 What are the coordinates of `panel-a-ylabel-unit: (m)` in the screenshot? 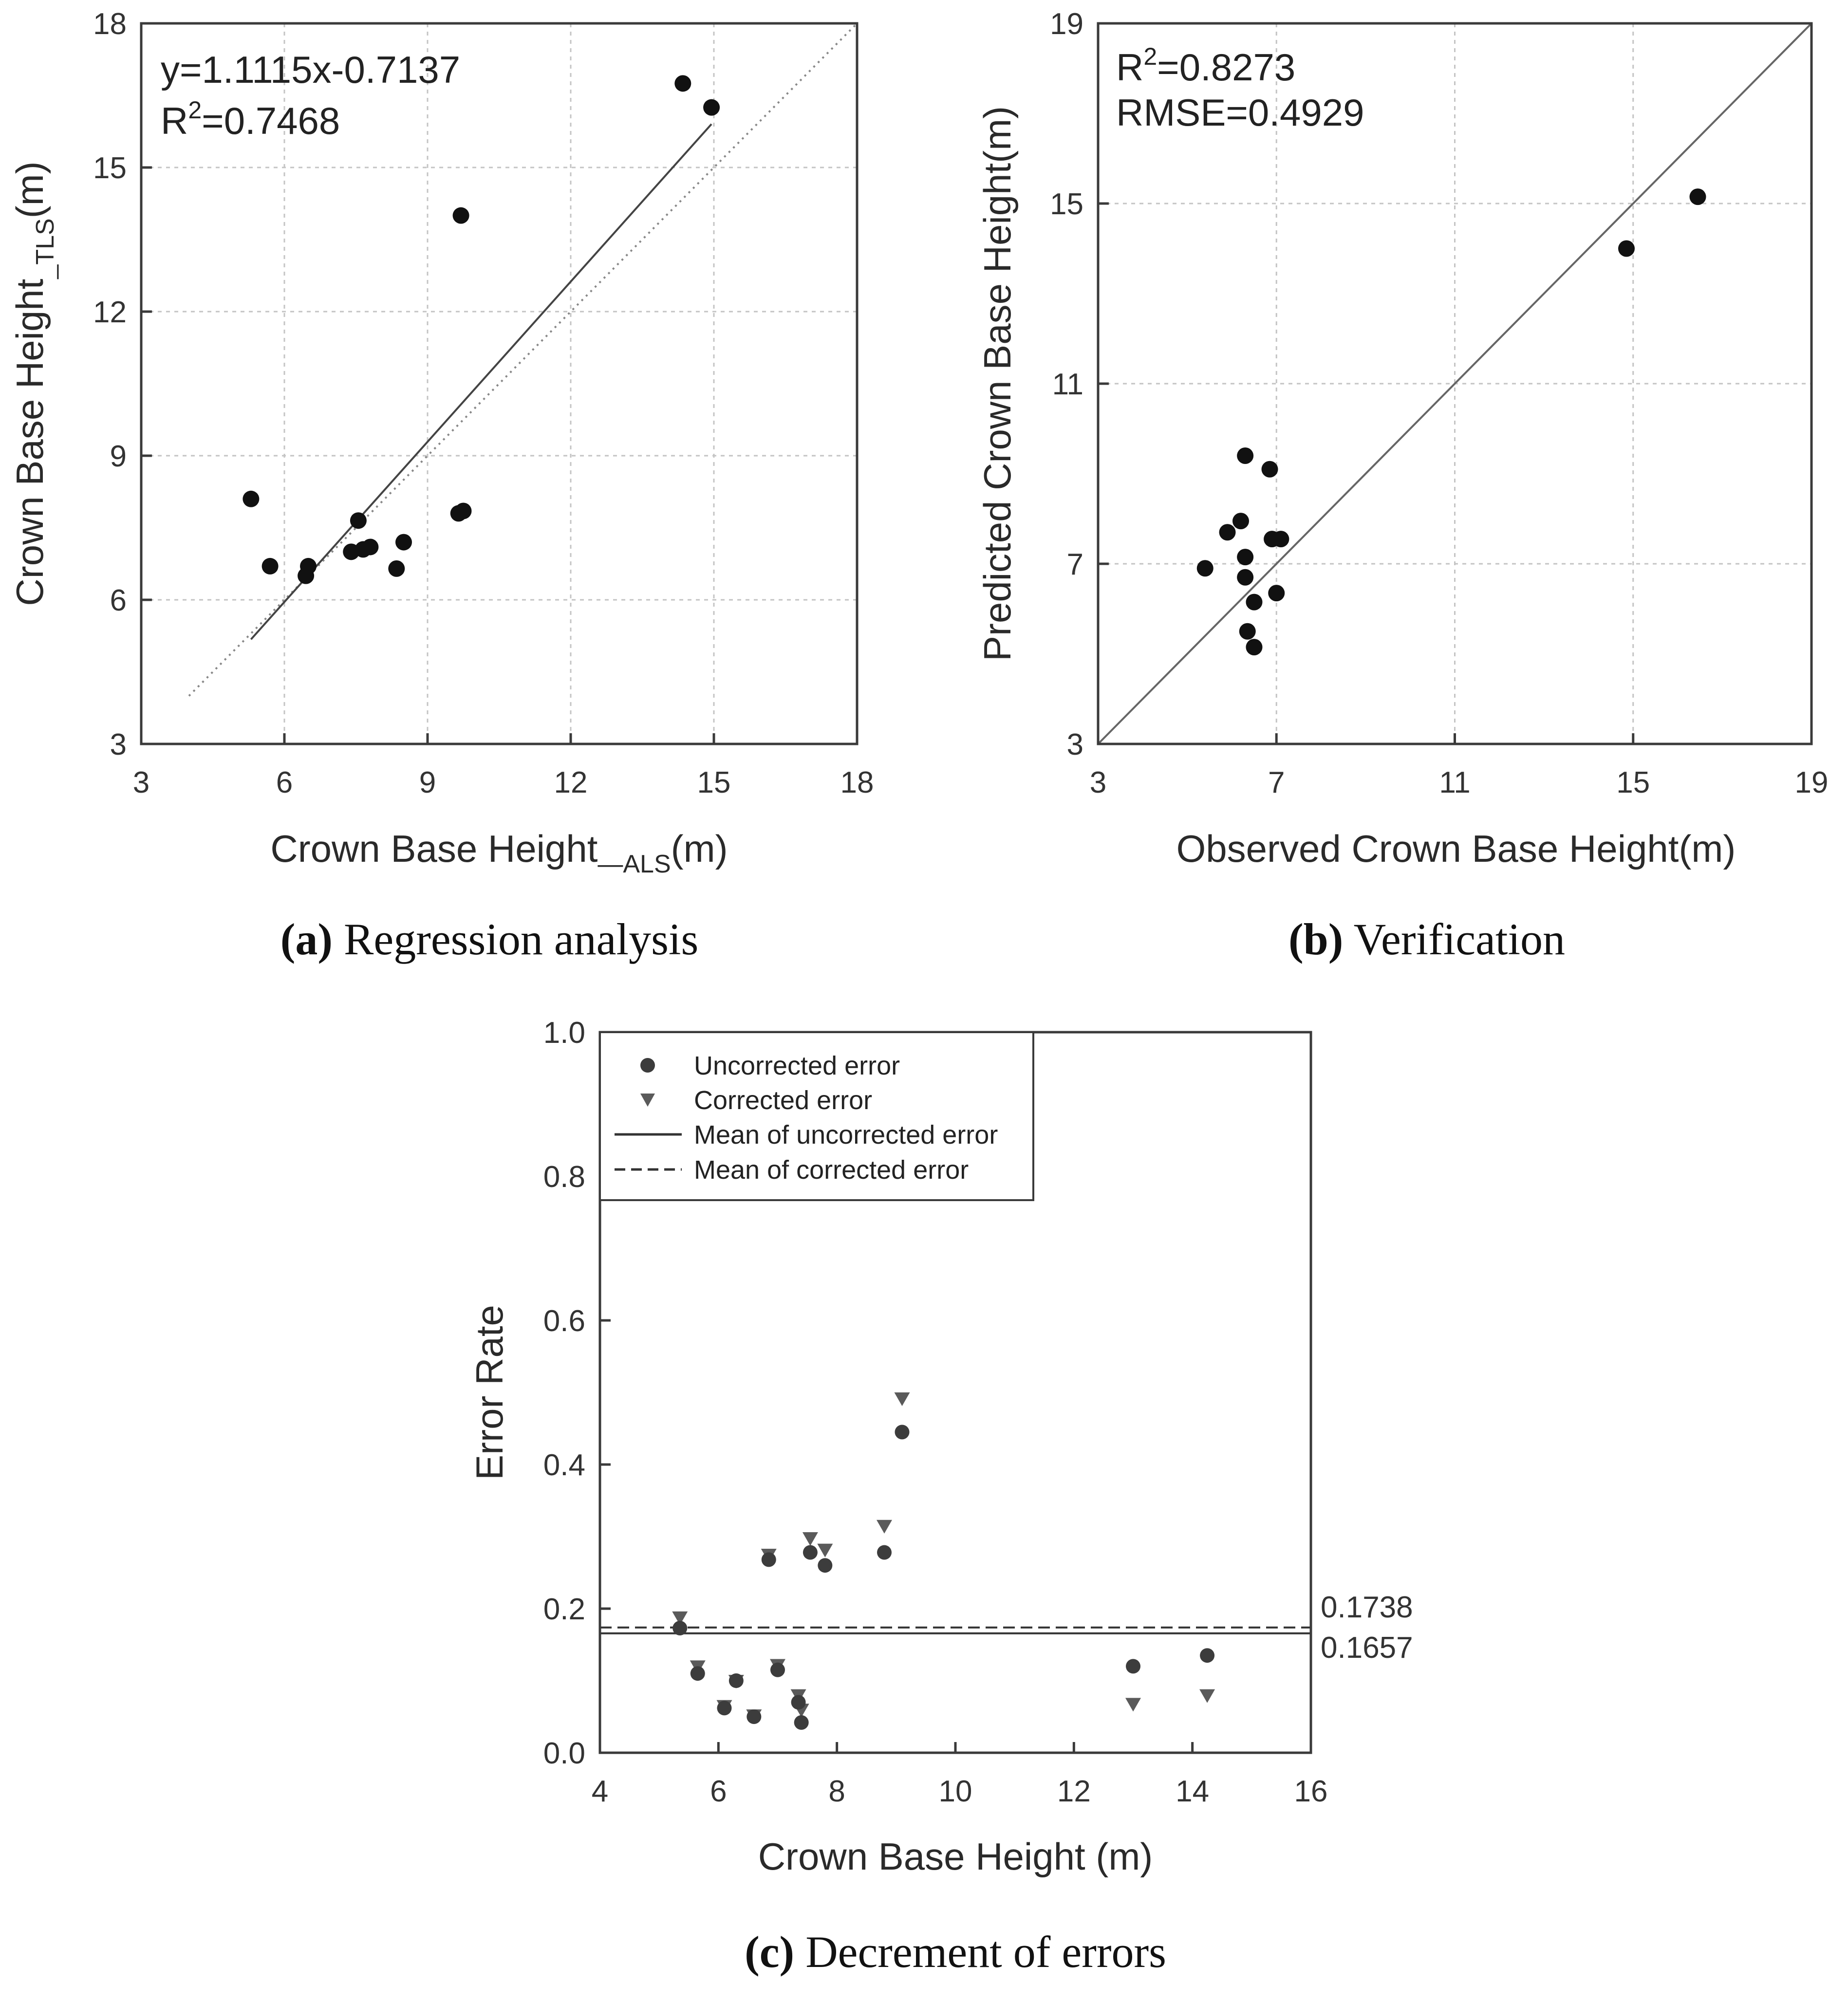 It's located at (29, 189).